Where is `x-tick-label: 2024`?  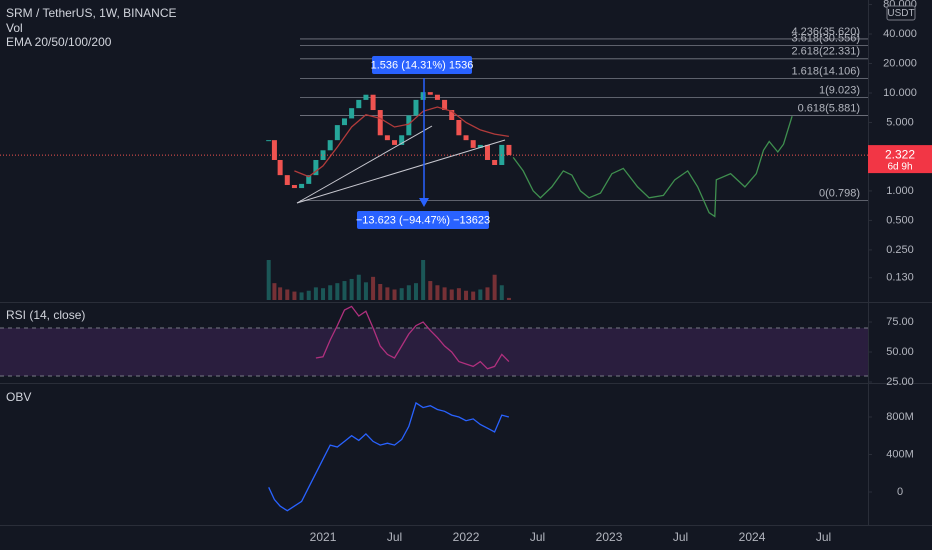
x-tick-label: 2024 is located at coordinates (752, 537).